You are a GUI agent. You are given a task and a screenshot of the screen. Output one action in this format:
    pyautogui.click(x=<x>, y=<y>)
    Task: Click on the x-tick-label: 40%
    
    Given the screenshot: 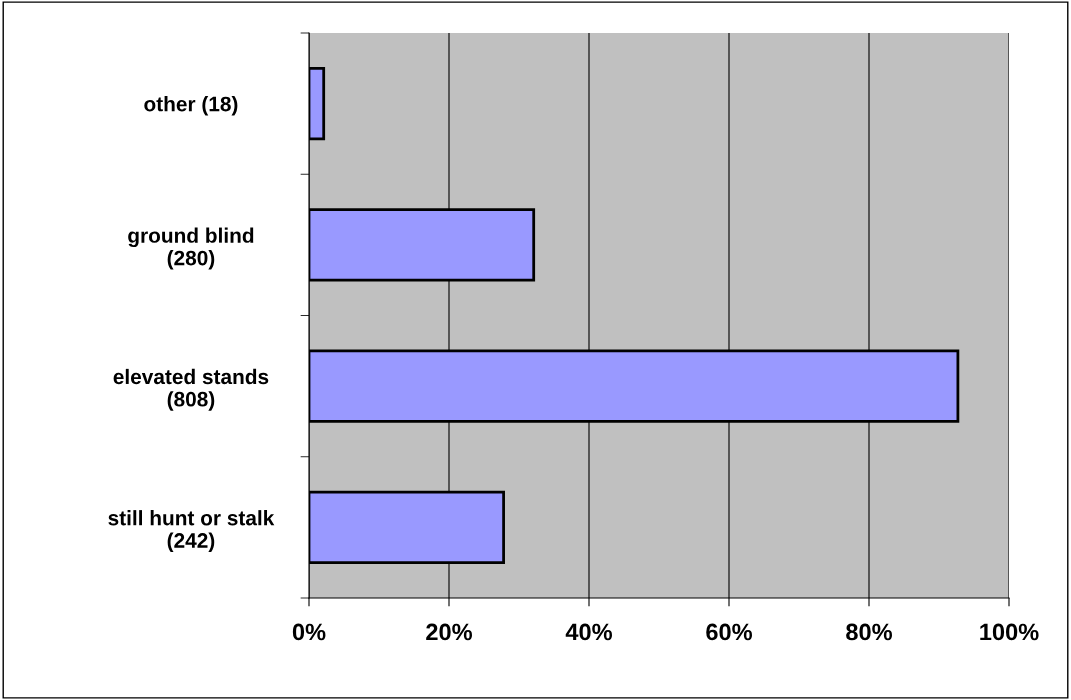 What is the action you would take?
    pyautogui.click(x=589, y=632)
    